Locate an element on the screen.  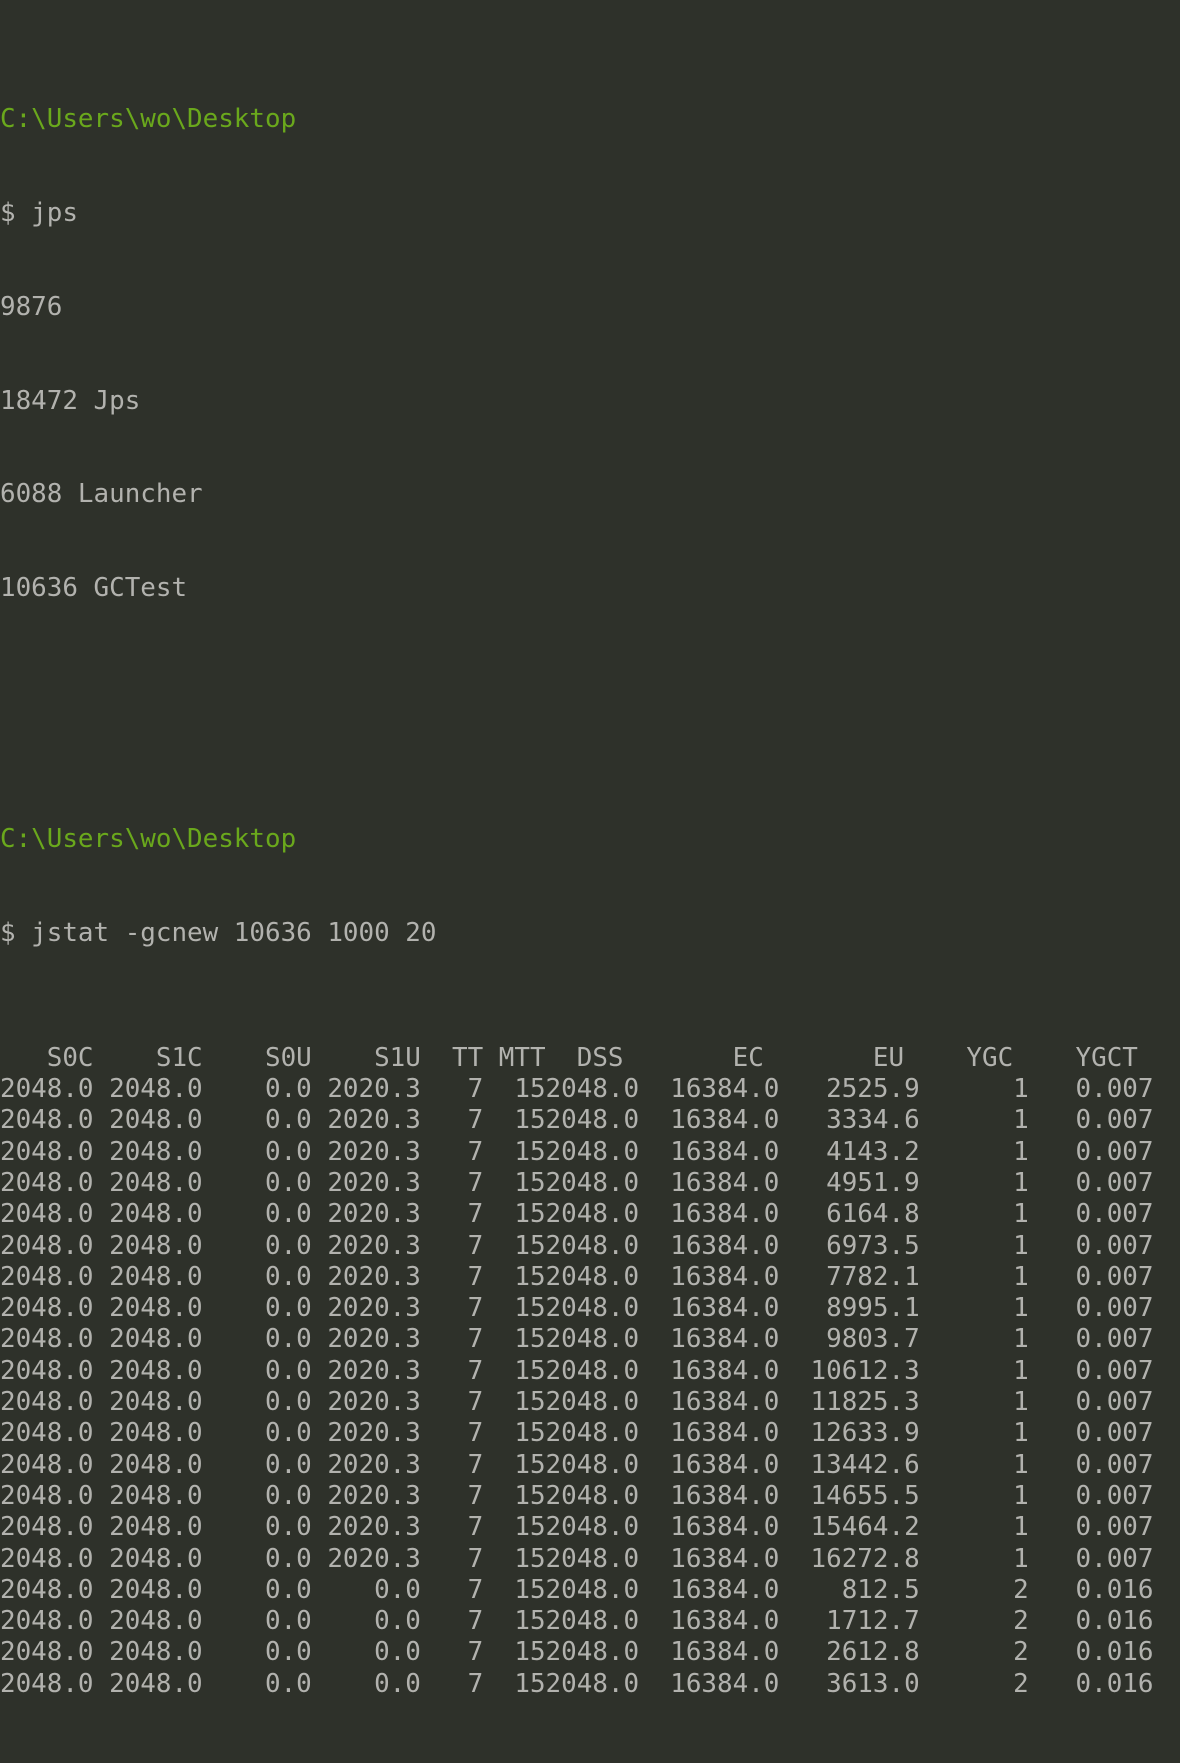
output-line: 9876 is located at coordinates (31, 306).